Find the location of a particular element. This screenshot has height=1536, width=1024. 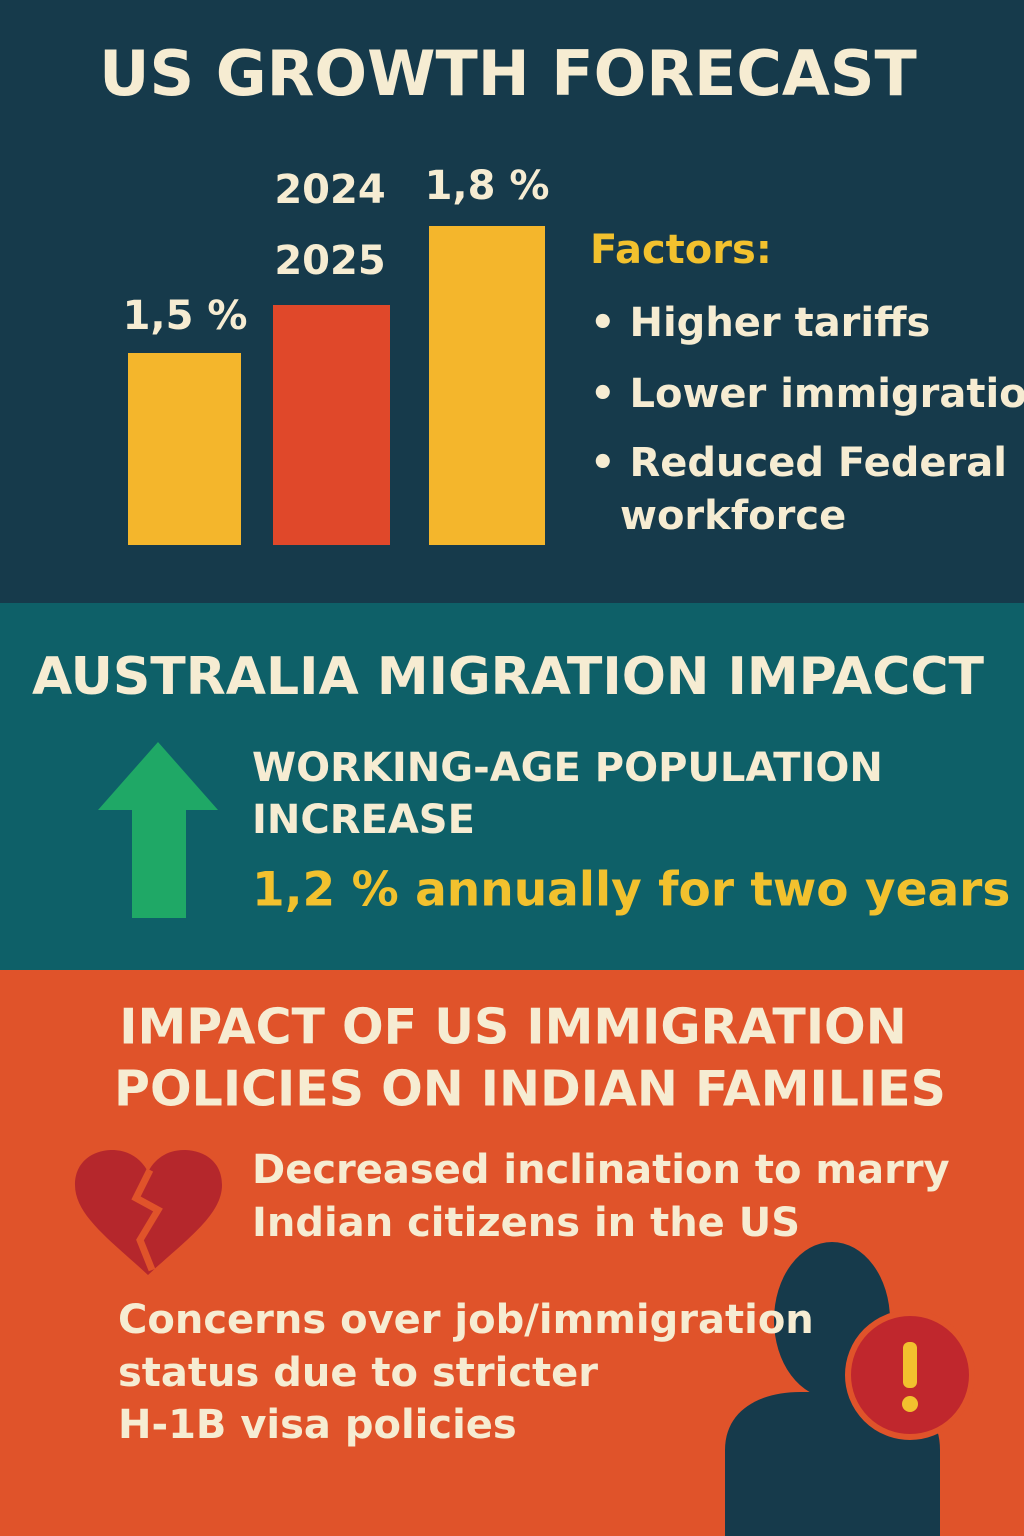

text-line: INCREASE is located at coordinates (363, 820).